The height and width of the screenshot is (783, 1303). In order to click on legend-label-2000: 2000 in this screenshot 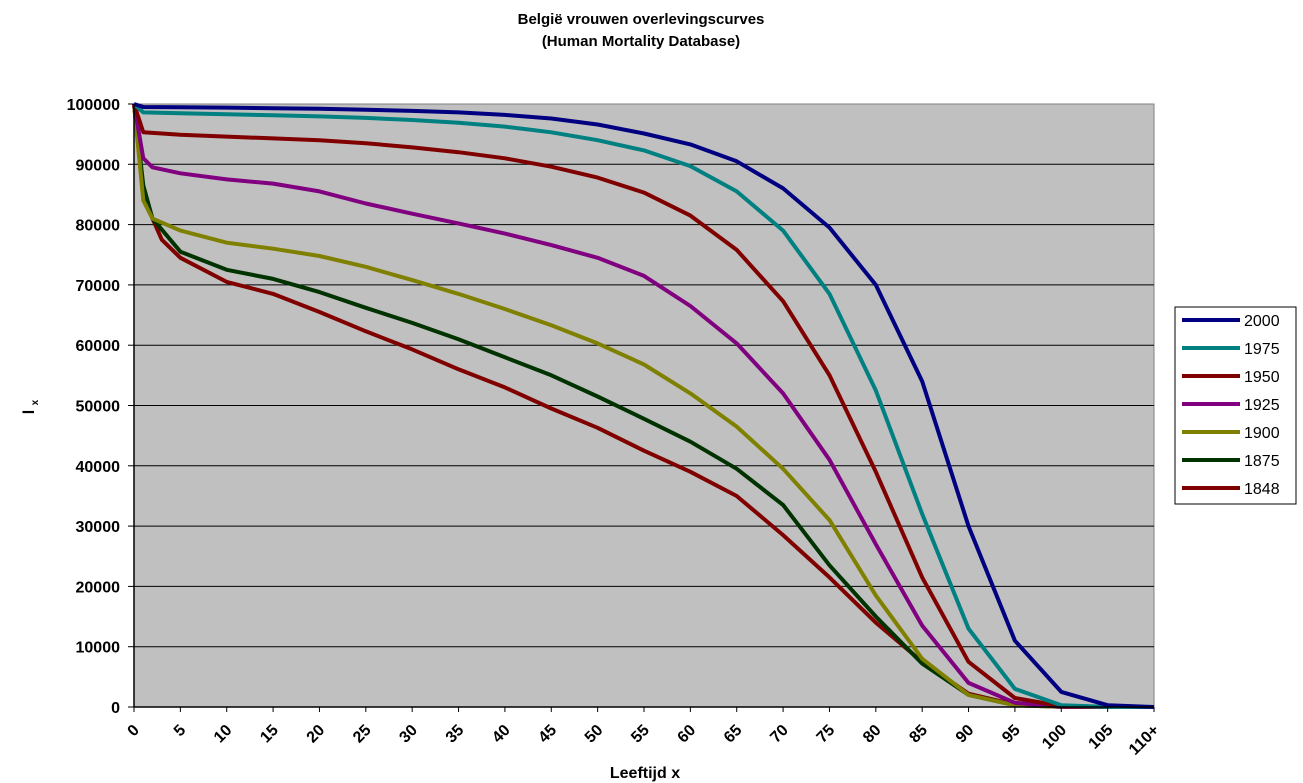, I will do `click(1262, 321)`.